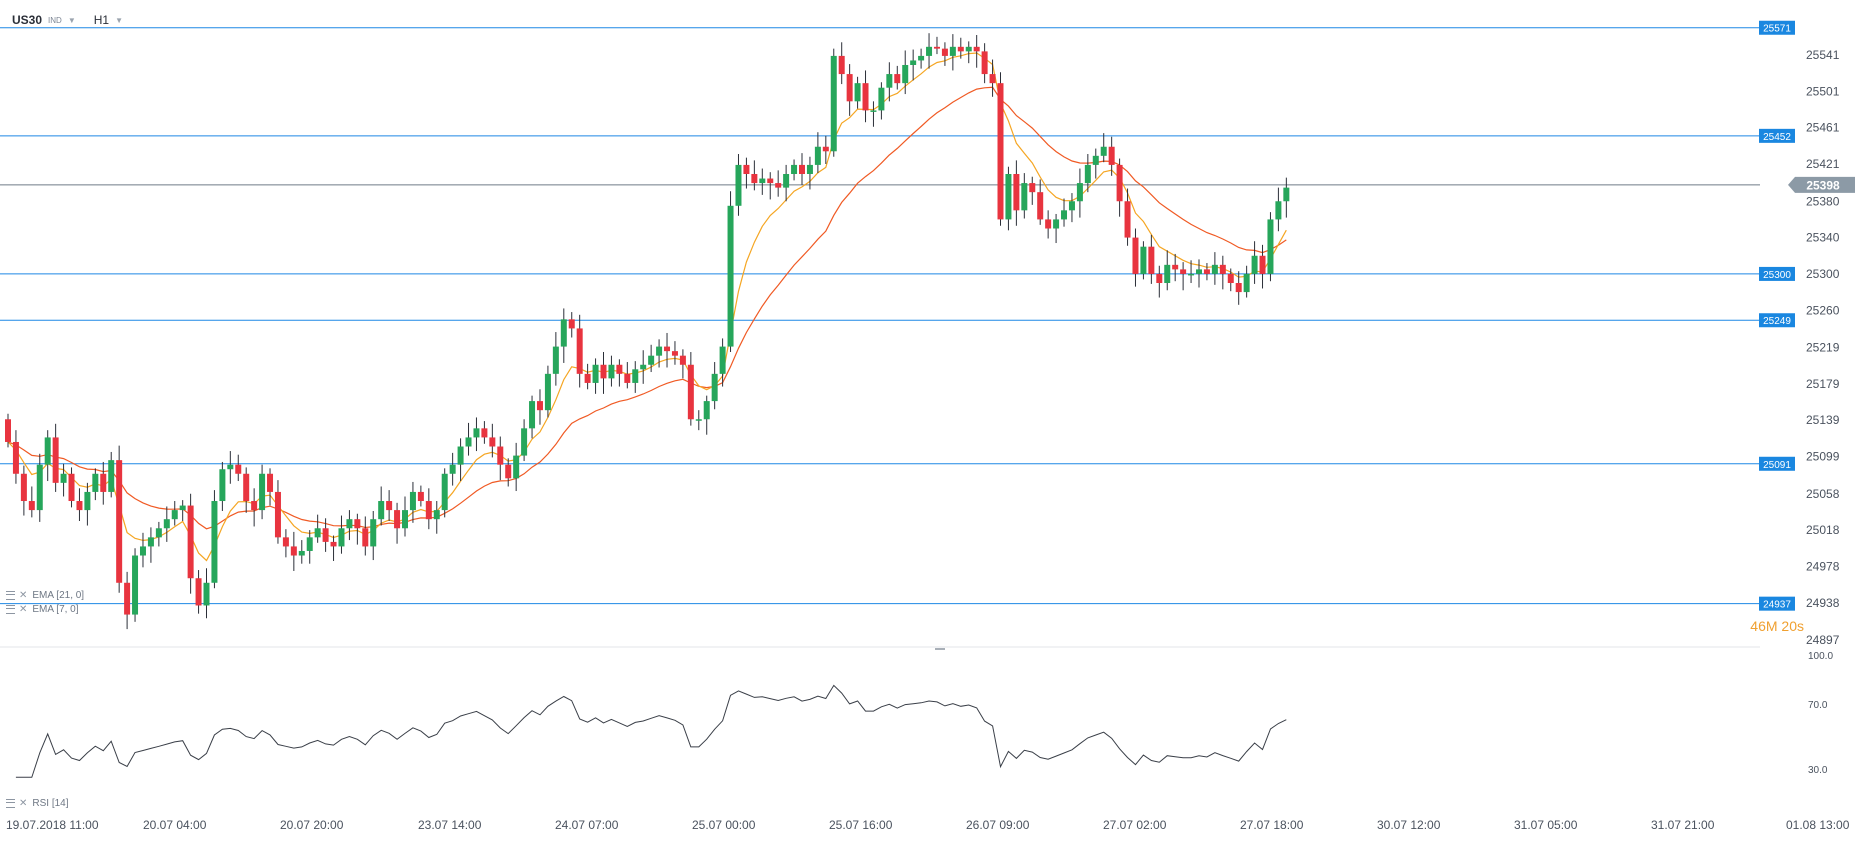 Image resolution: width=1866 pixels, height=842 pixels. I want to click on x-tick-label: 27.07 18:00, so click(1272, 825).